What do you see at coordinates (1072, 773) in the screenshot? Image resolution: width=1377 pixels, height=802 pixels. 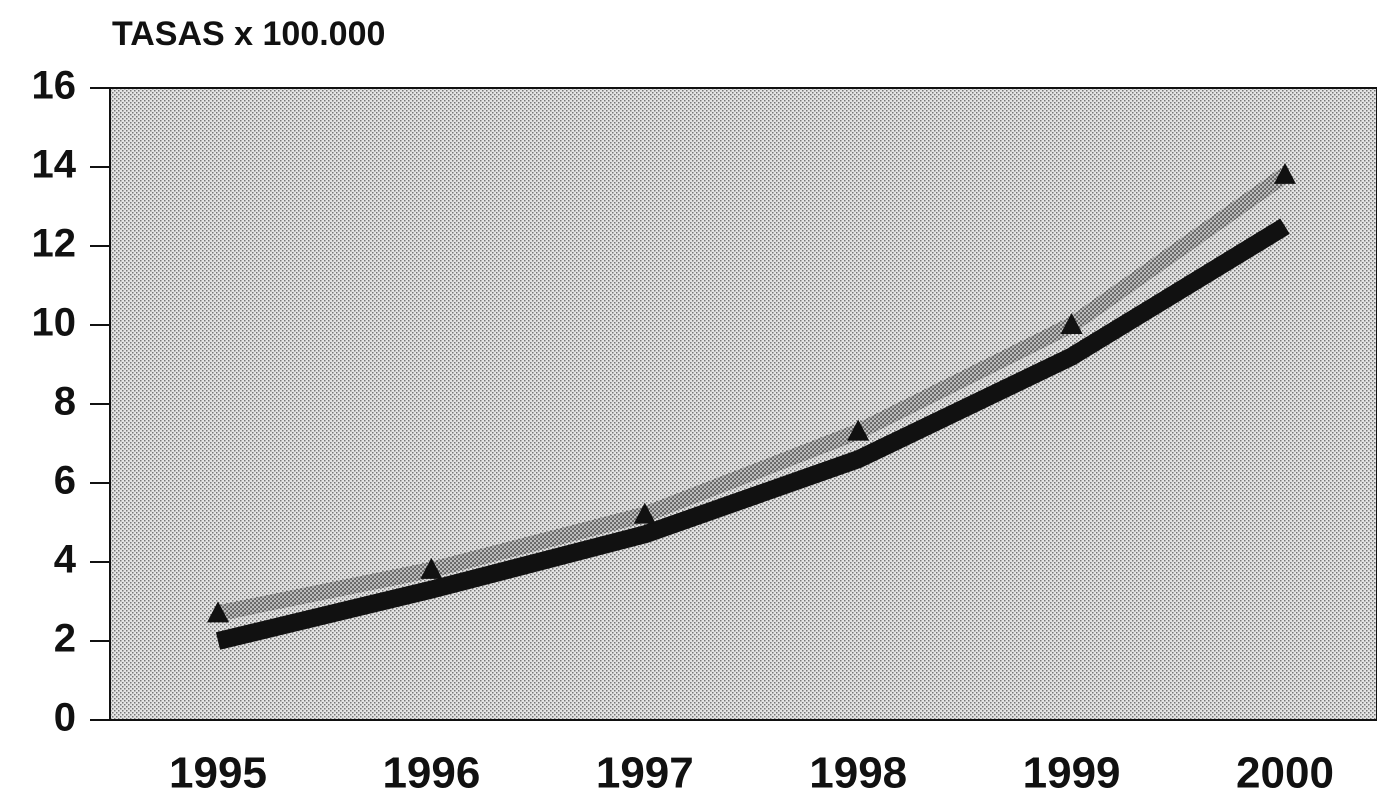 I see `x-tick-label: 1999` at bounding box center [1072, 773].